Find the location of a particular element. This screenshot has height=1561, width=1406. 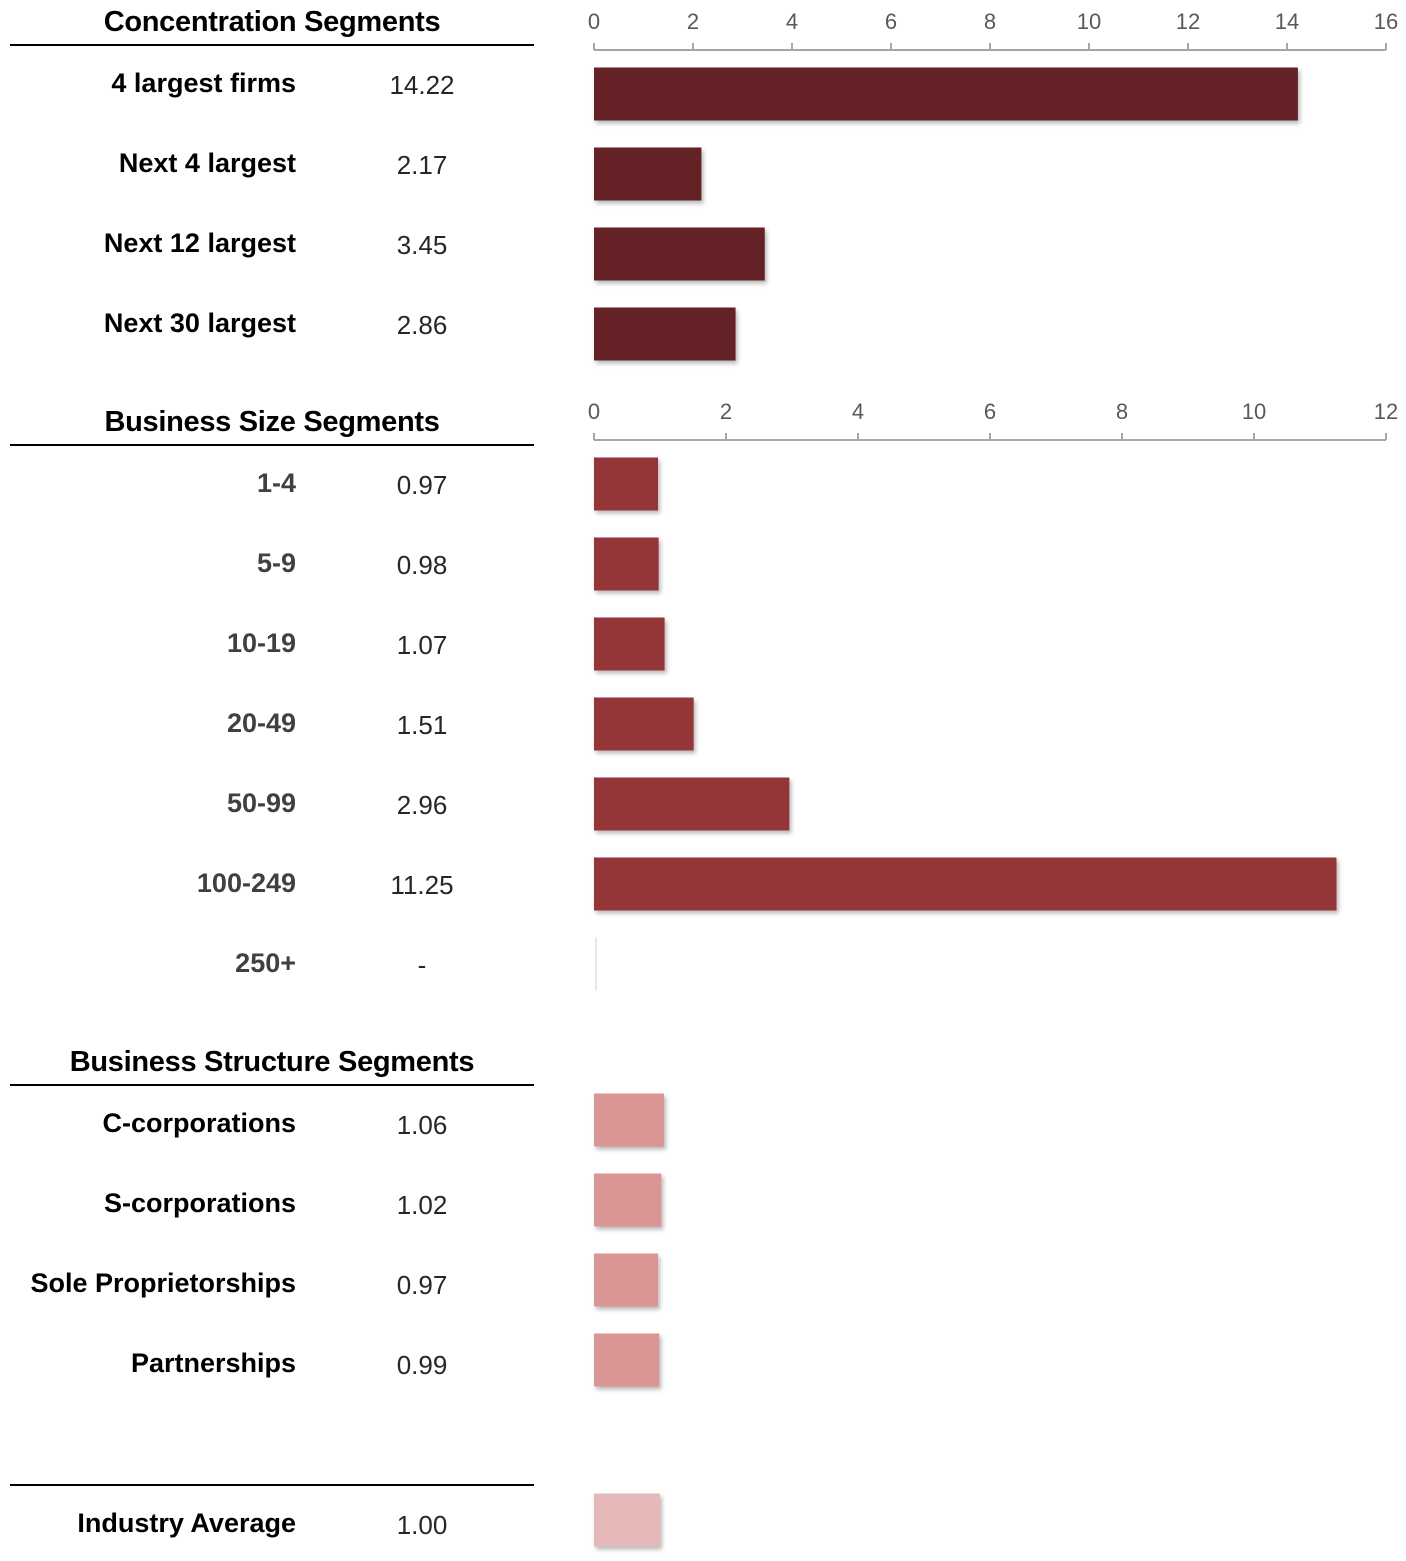

x-tick-label: 16 is located at coordinates (1386, 21).